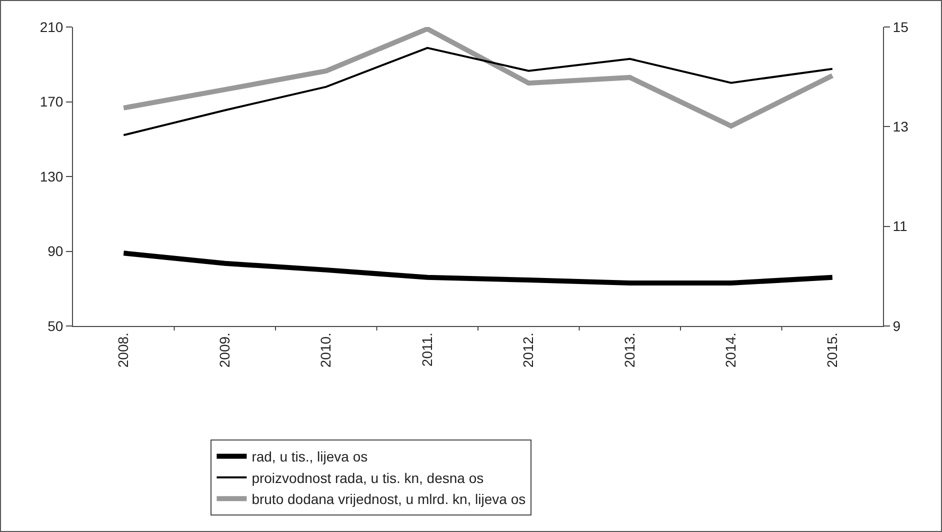  I want to click on x-tick-label: 2015., so click(832, 350).